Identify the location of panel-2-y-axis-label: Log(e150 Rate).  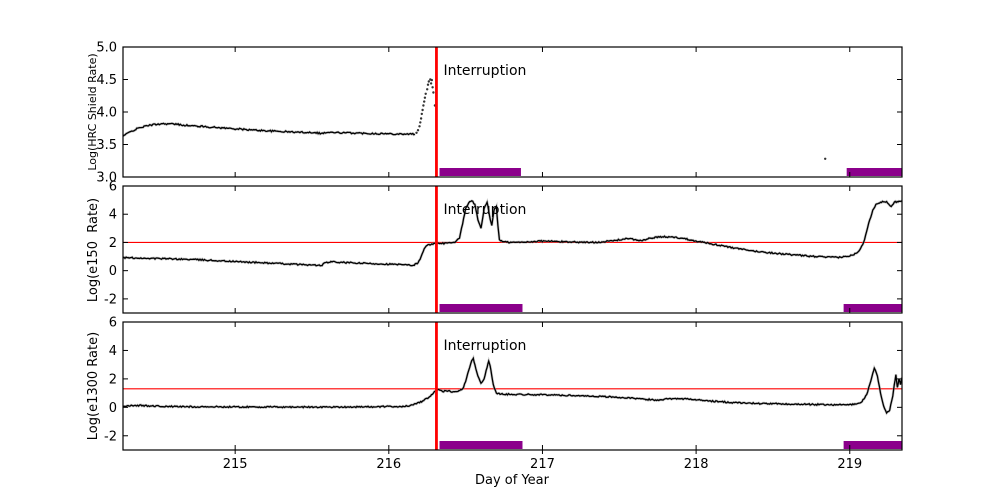
(93, 250).